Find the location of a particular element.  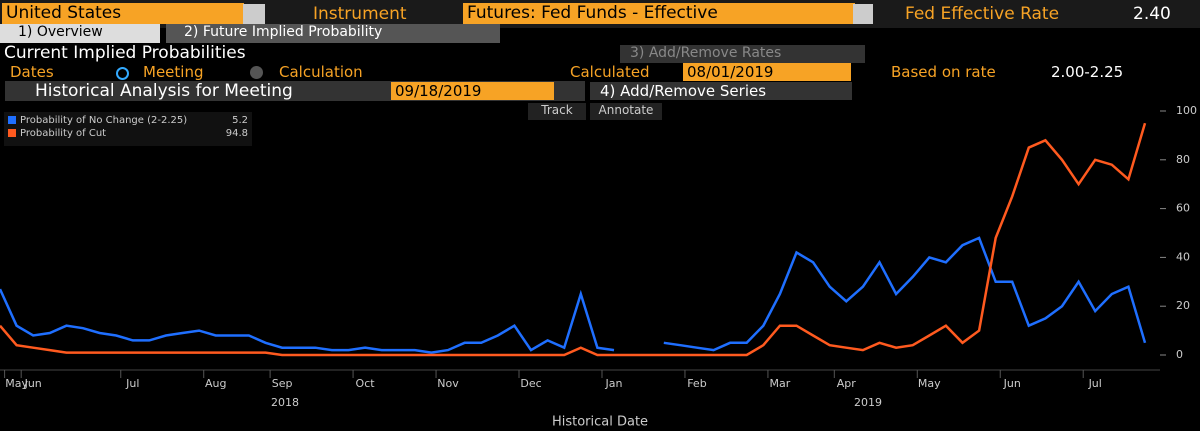

label: Instrument is located at coordinates (360, 14).